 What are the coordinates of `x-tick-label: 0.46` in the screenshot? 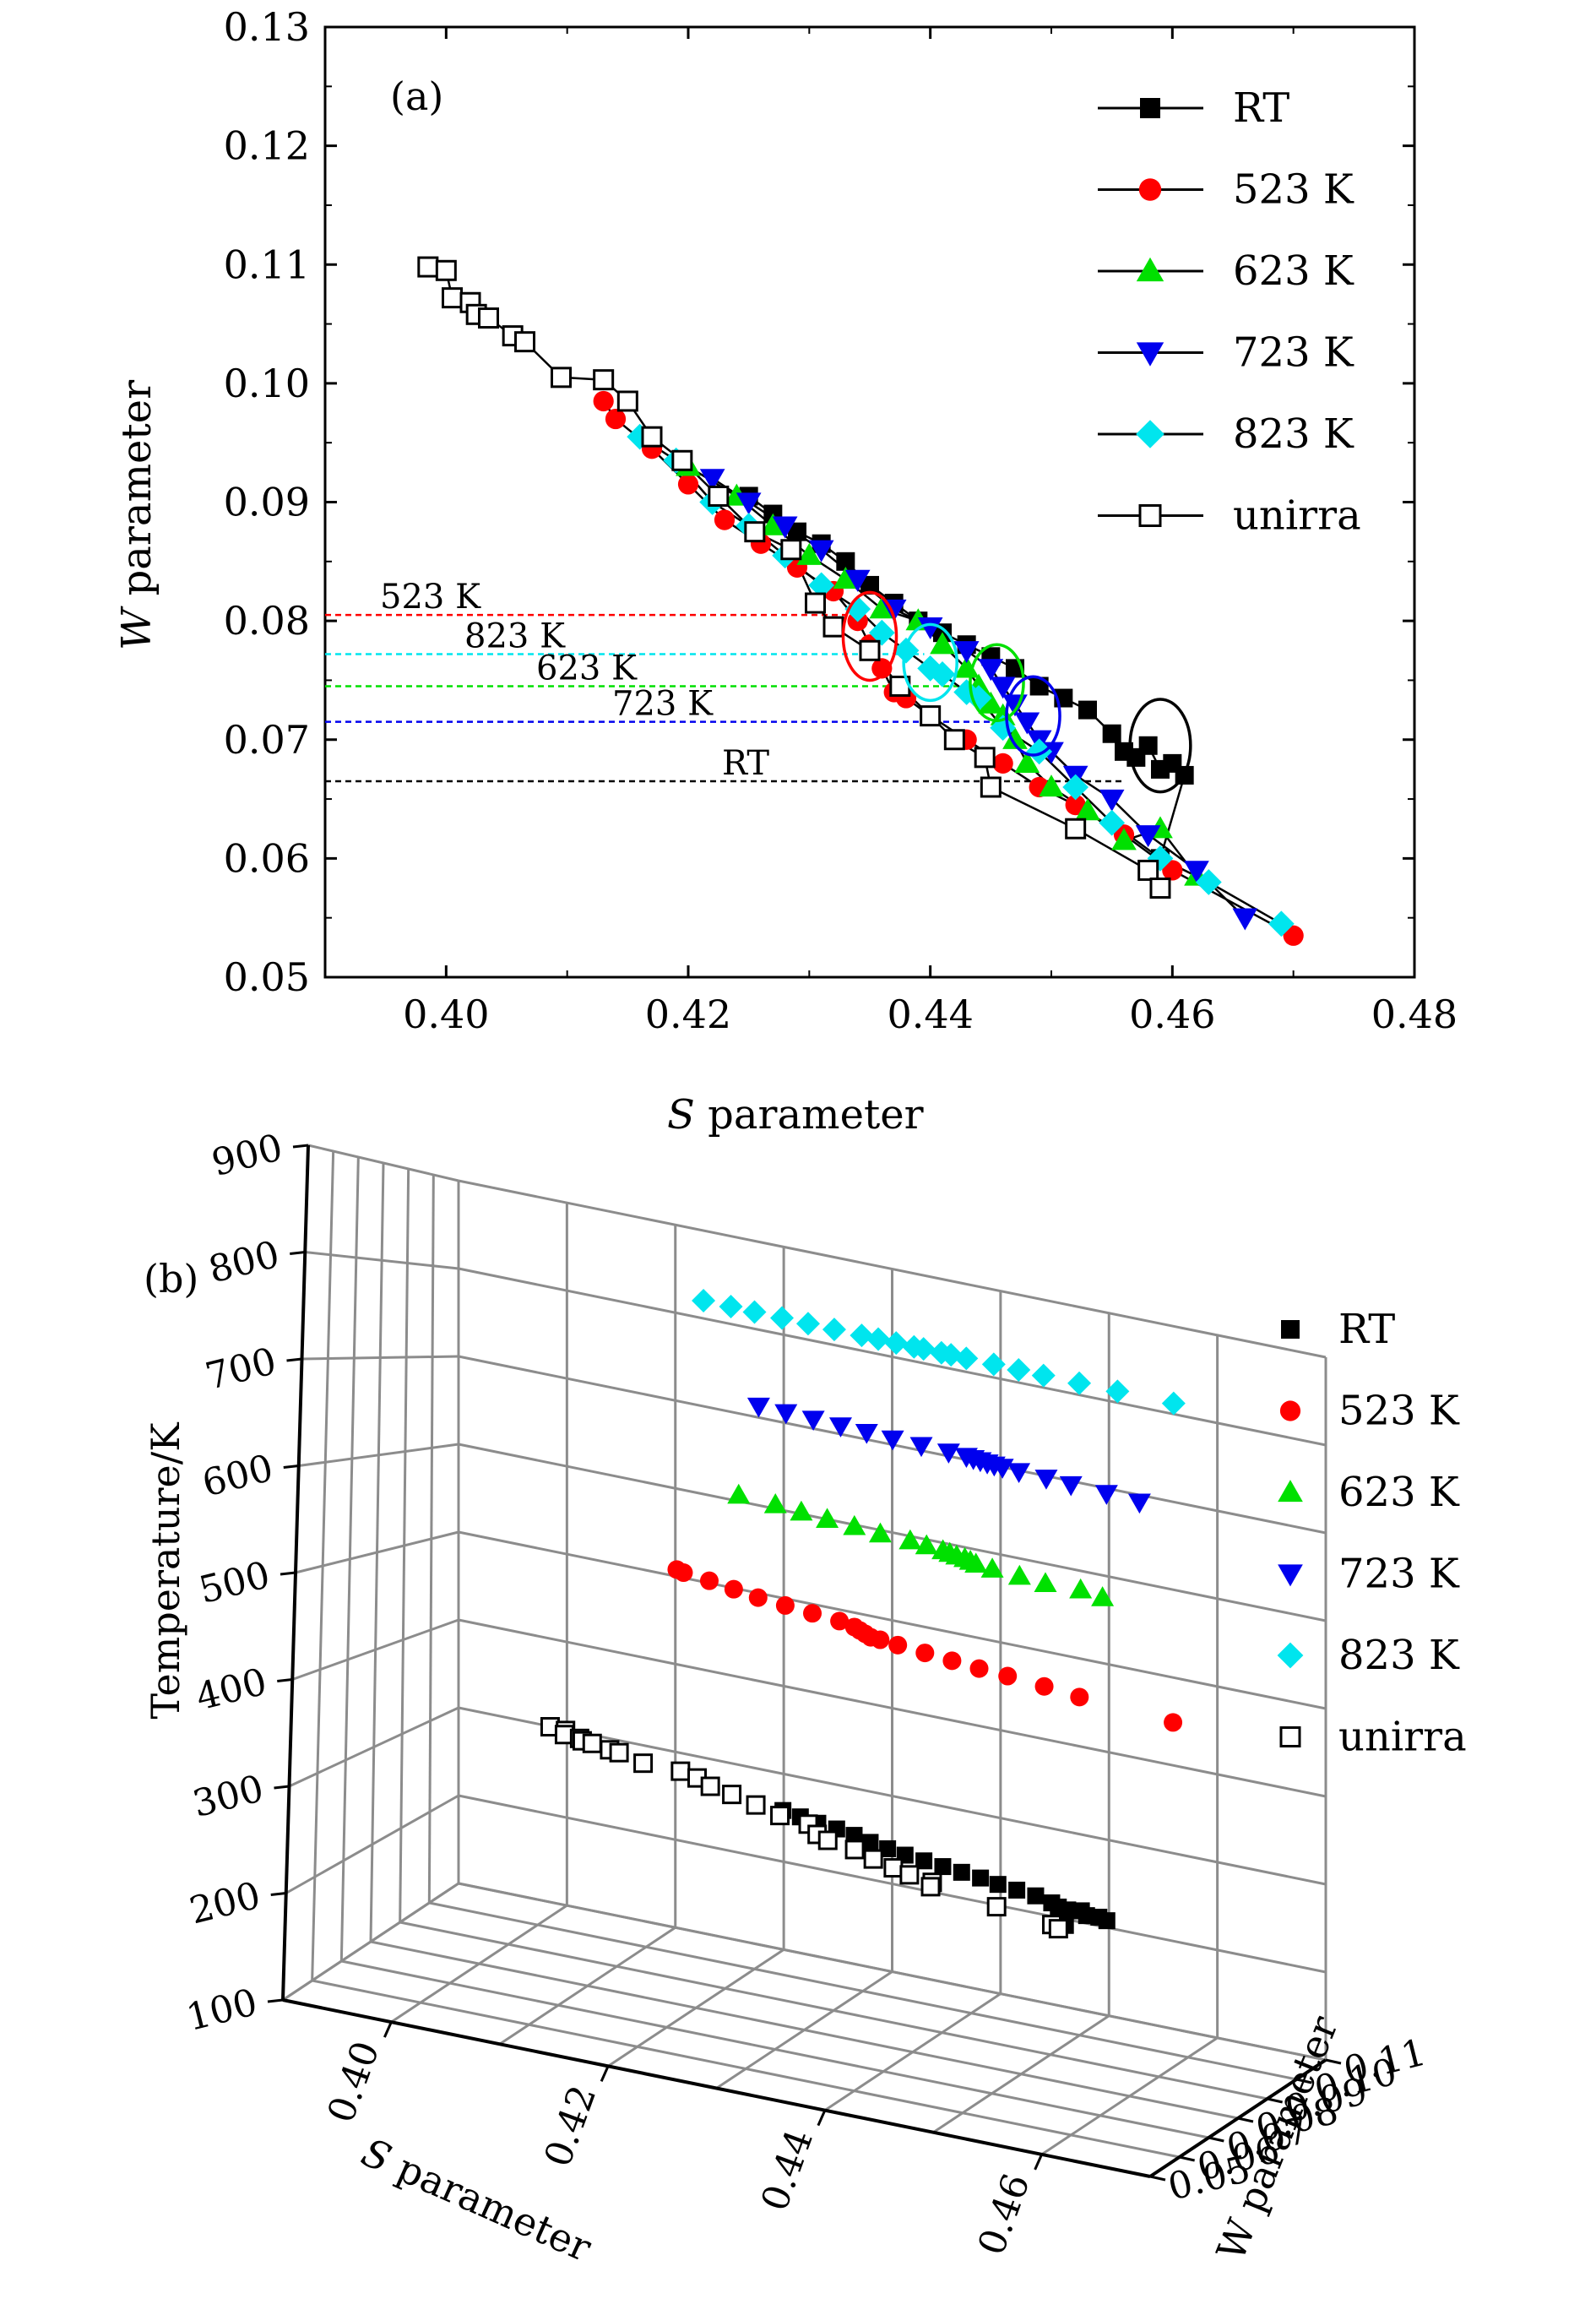 It's located at (1004, 2214).